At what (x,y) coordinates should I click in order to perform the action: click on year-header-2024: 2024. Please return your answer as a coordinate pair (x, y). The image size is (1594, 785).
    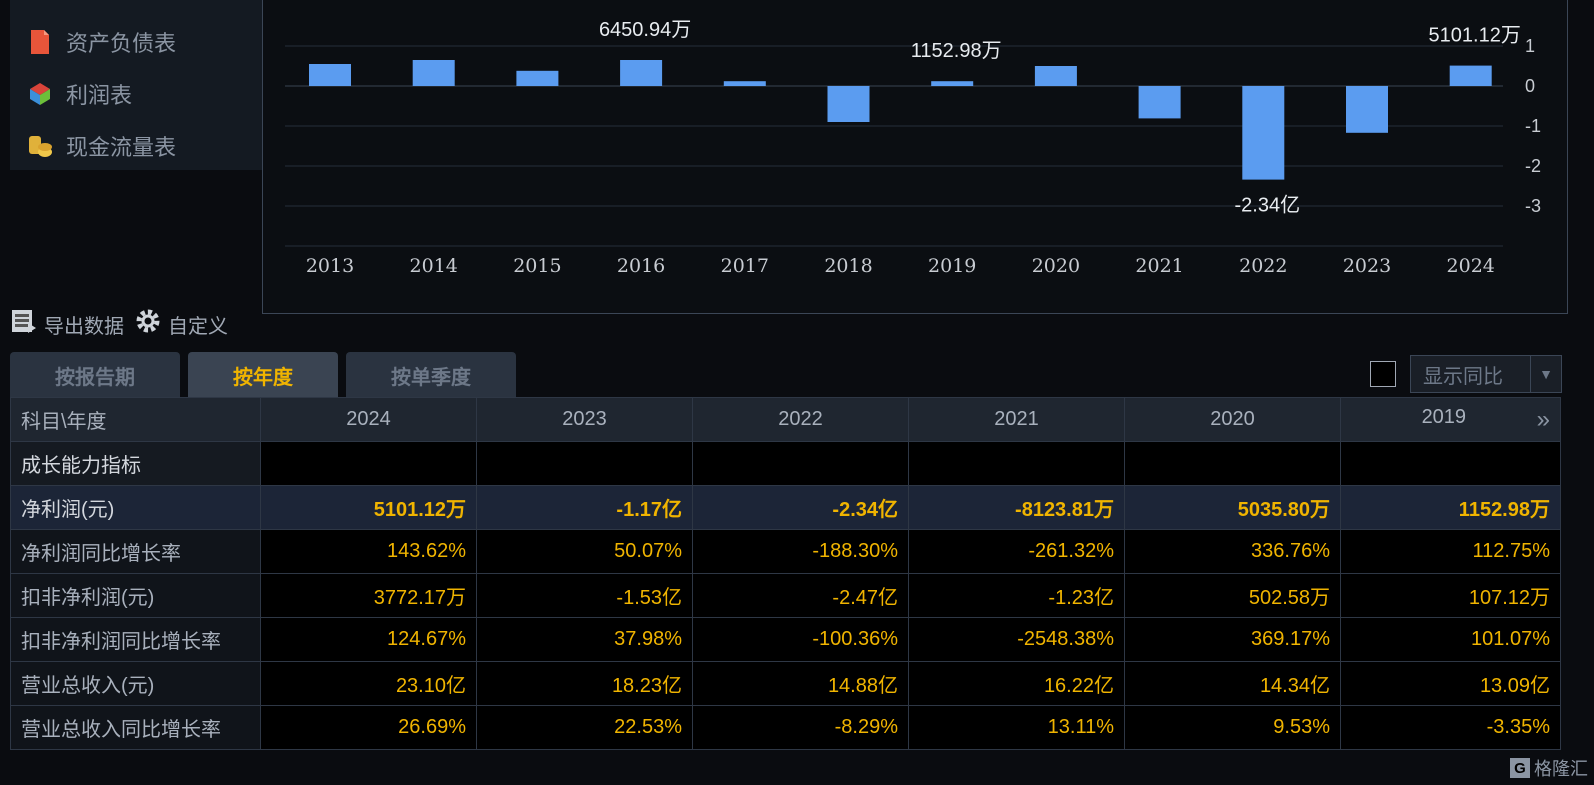
    Looking at the image, I should click on (368, 419).